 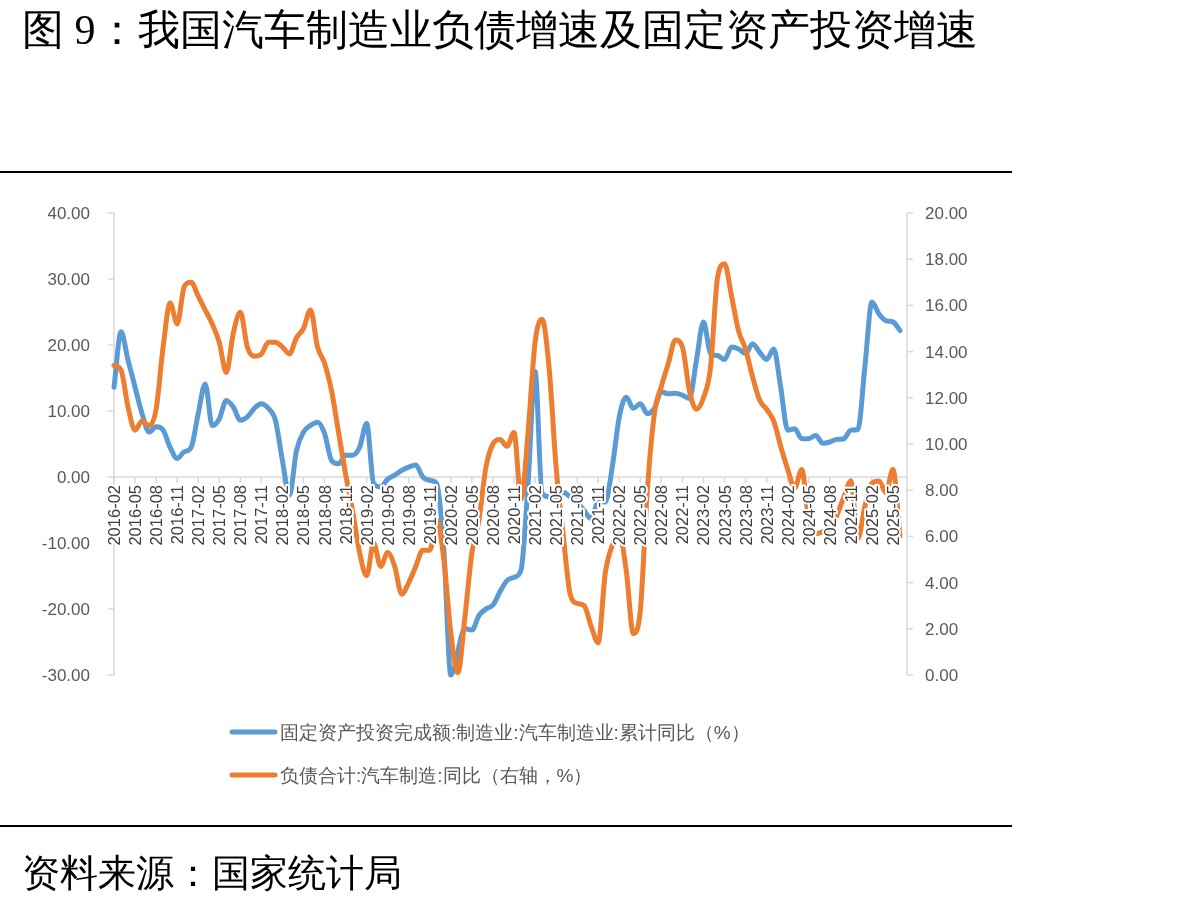 I want to click on y-tick-label: -10.00, so click(x=65, y=543).